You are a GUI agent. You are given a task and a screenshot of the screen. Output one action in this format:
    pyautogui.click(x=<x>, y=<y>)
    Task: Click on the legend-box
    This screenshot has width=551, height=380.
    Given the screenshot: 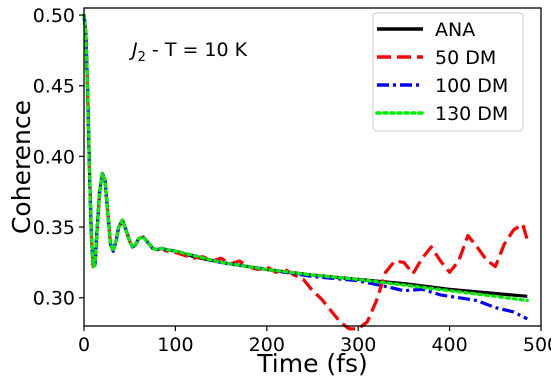 What is the action you would take?
    pyautogui.click(x=448, y=72)
    